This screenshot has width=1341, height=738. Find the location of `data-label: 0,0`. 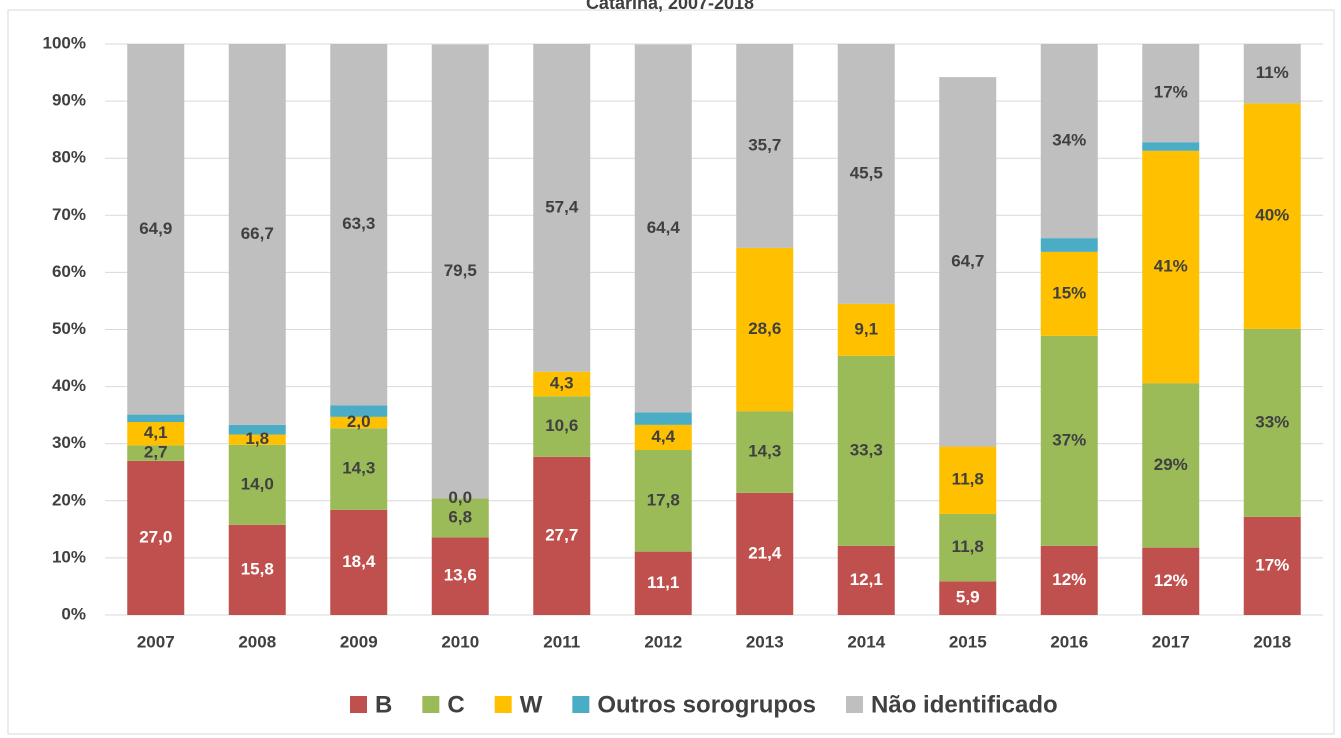

data-label: 0,0 is located at coordinates (460, 497).